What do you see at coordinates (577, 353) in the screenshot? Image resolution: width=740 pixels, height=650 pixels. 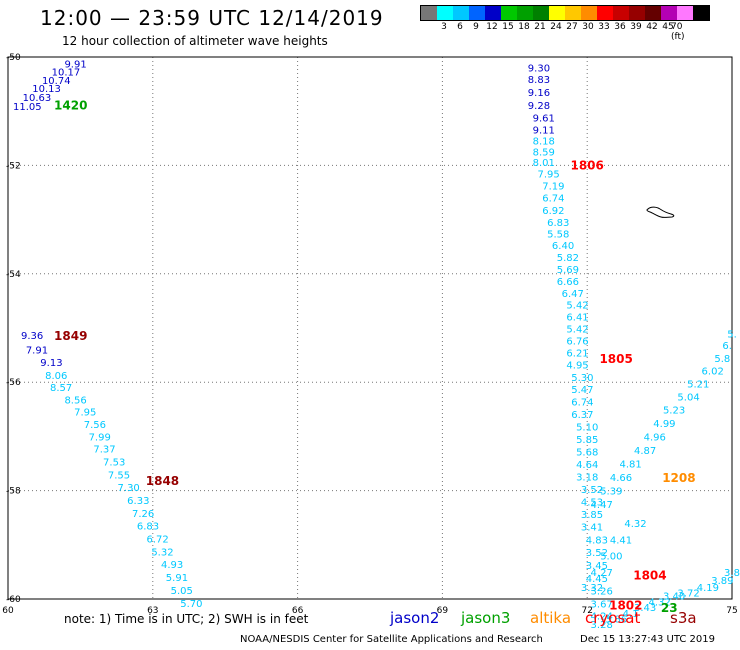 I see `wave-height-value: 6.21` at bounding box center [577, 353].